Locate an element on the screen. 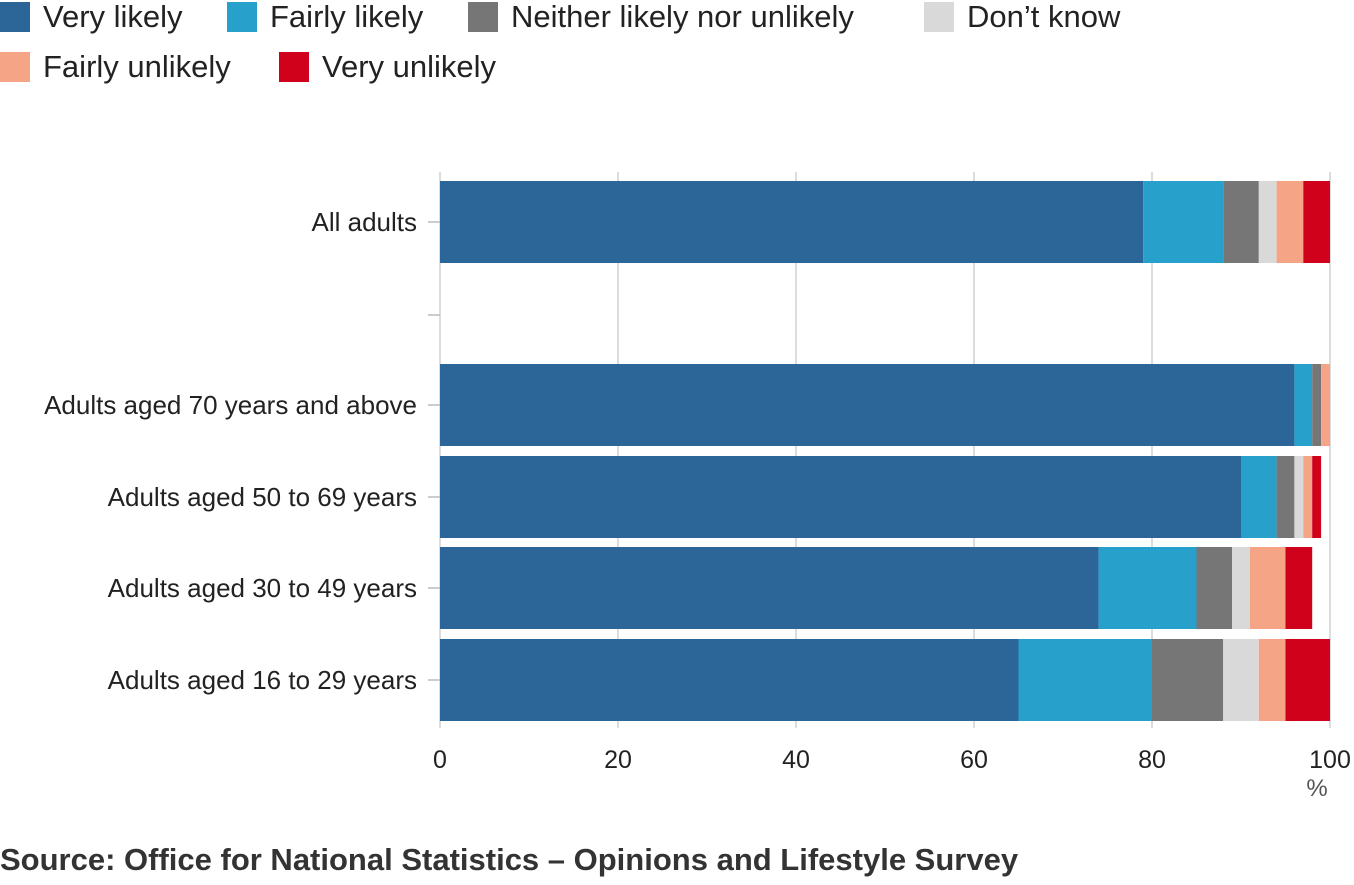 This screenshot has width=1354, height=885. y-tick-label: Adults aged 30 to 49 years is located at coordinates (262, 588).